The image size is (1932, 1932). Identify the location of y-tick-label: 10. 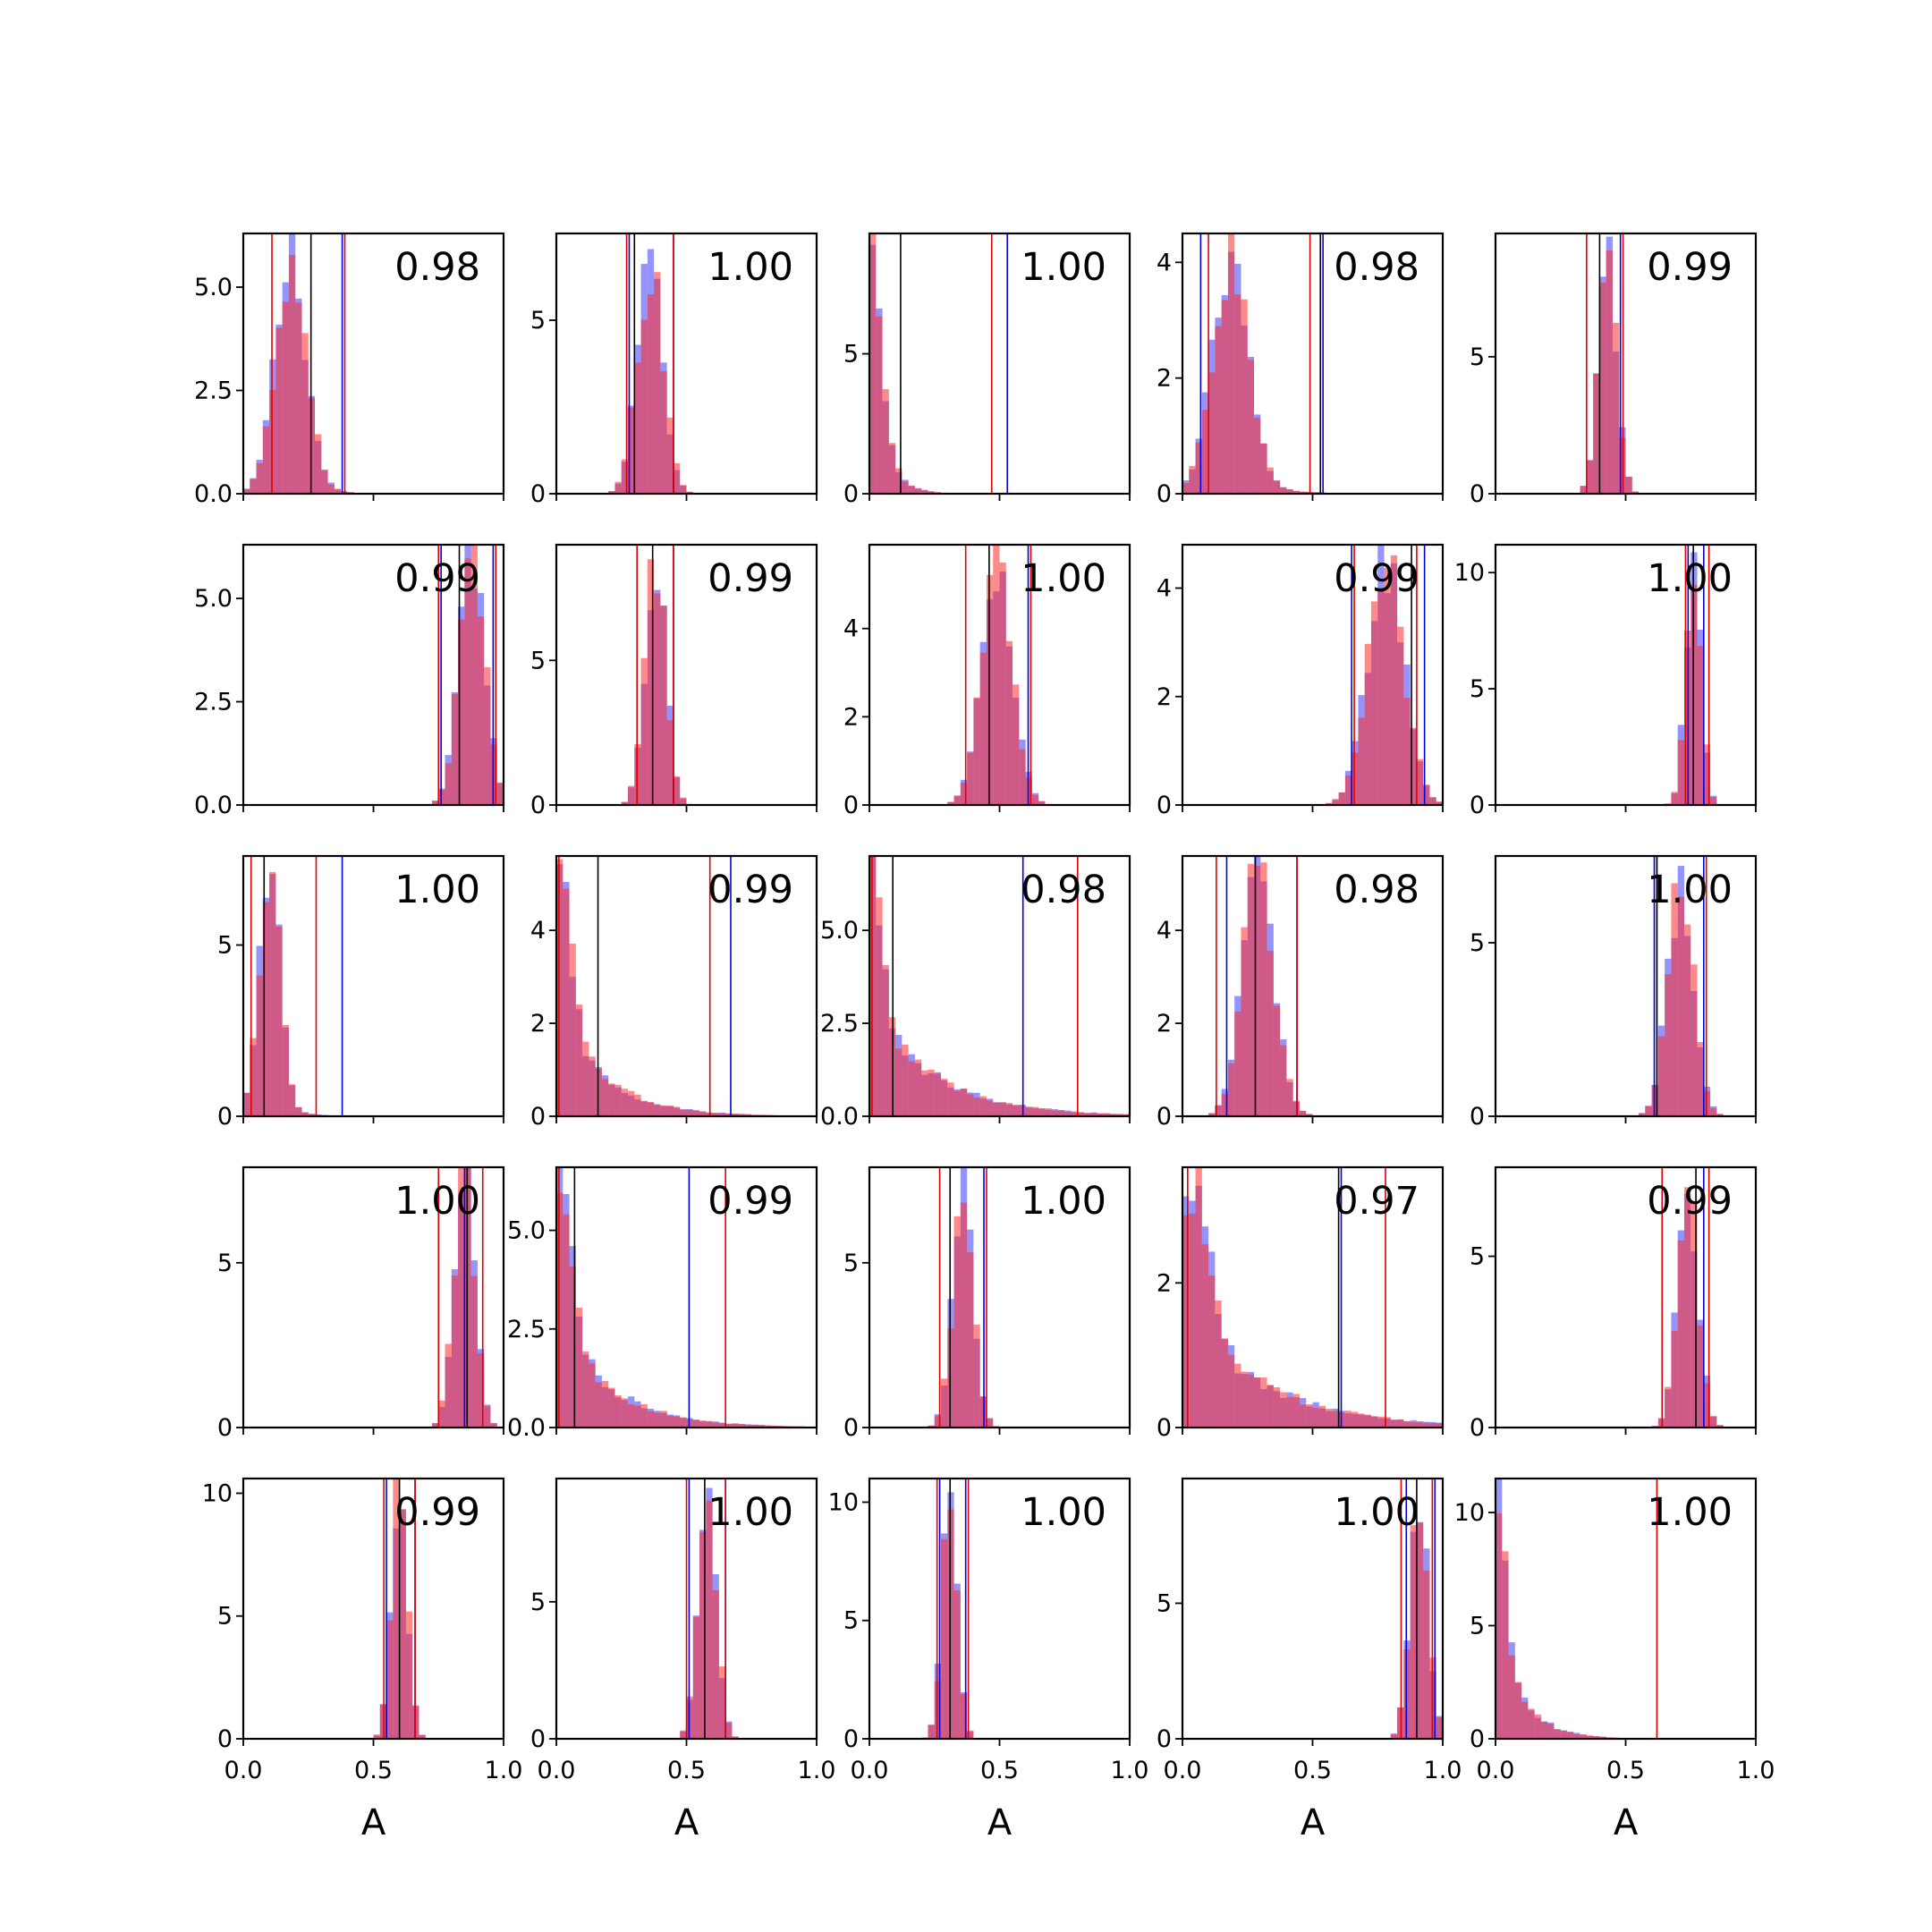
(1469, 1513).